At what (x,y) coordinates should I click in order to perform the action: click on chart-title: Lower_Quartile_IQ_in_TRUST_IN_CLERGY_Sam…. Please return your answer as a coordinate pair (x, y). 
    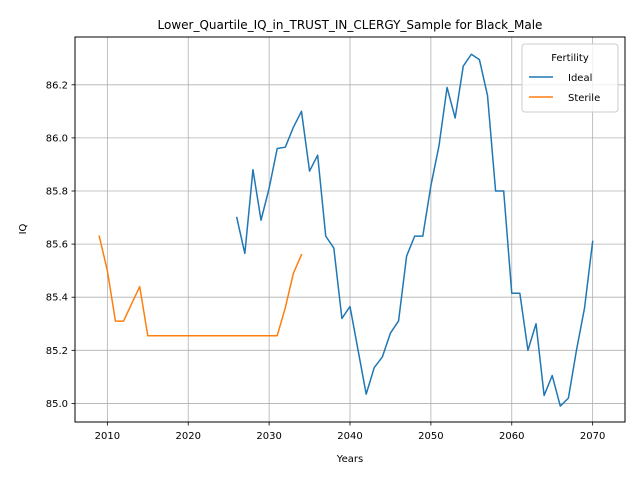
    Looking at the image, I should click on (350, 25).